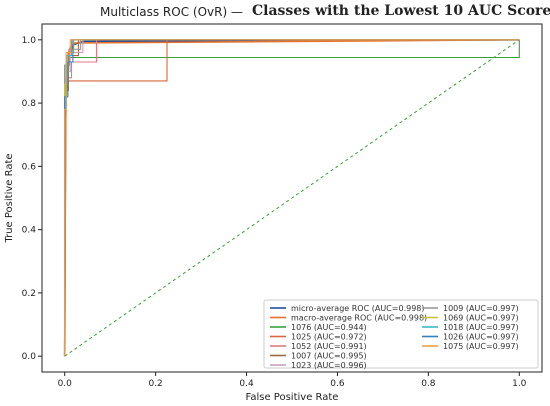  I want to click on y-tick-label: 0.8, so click(29, 104).